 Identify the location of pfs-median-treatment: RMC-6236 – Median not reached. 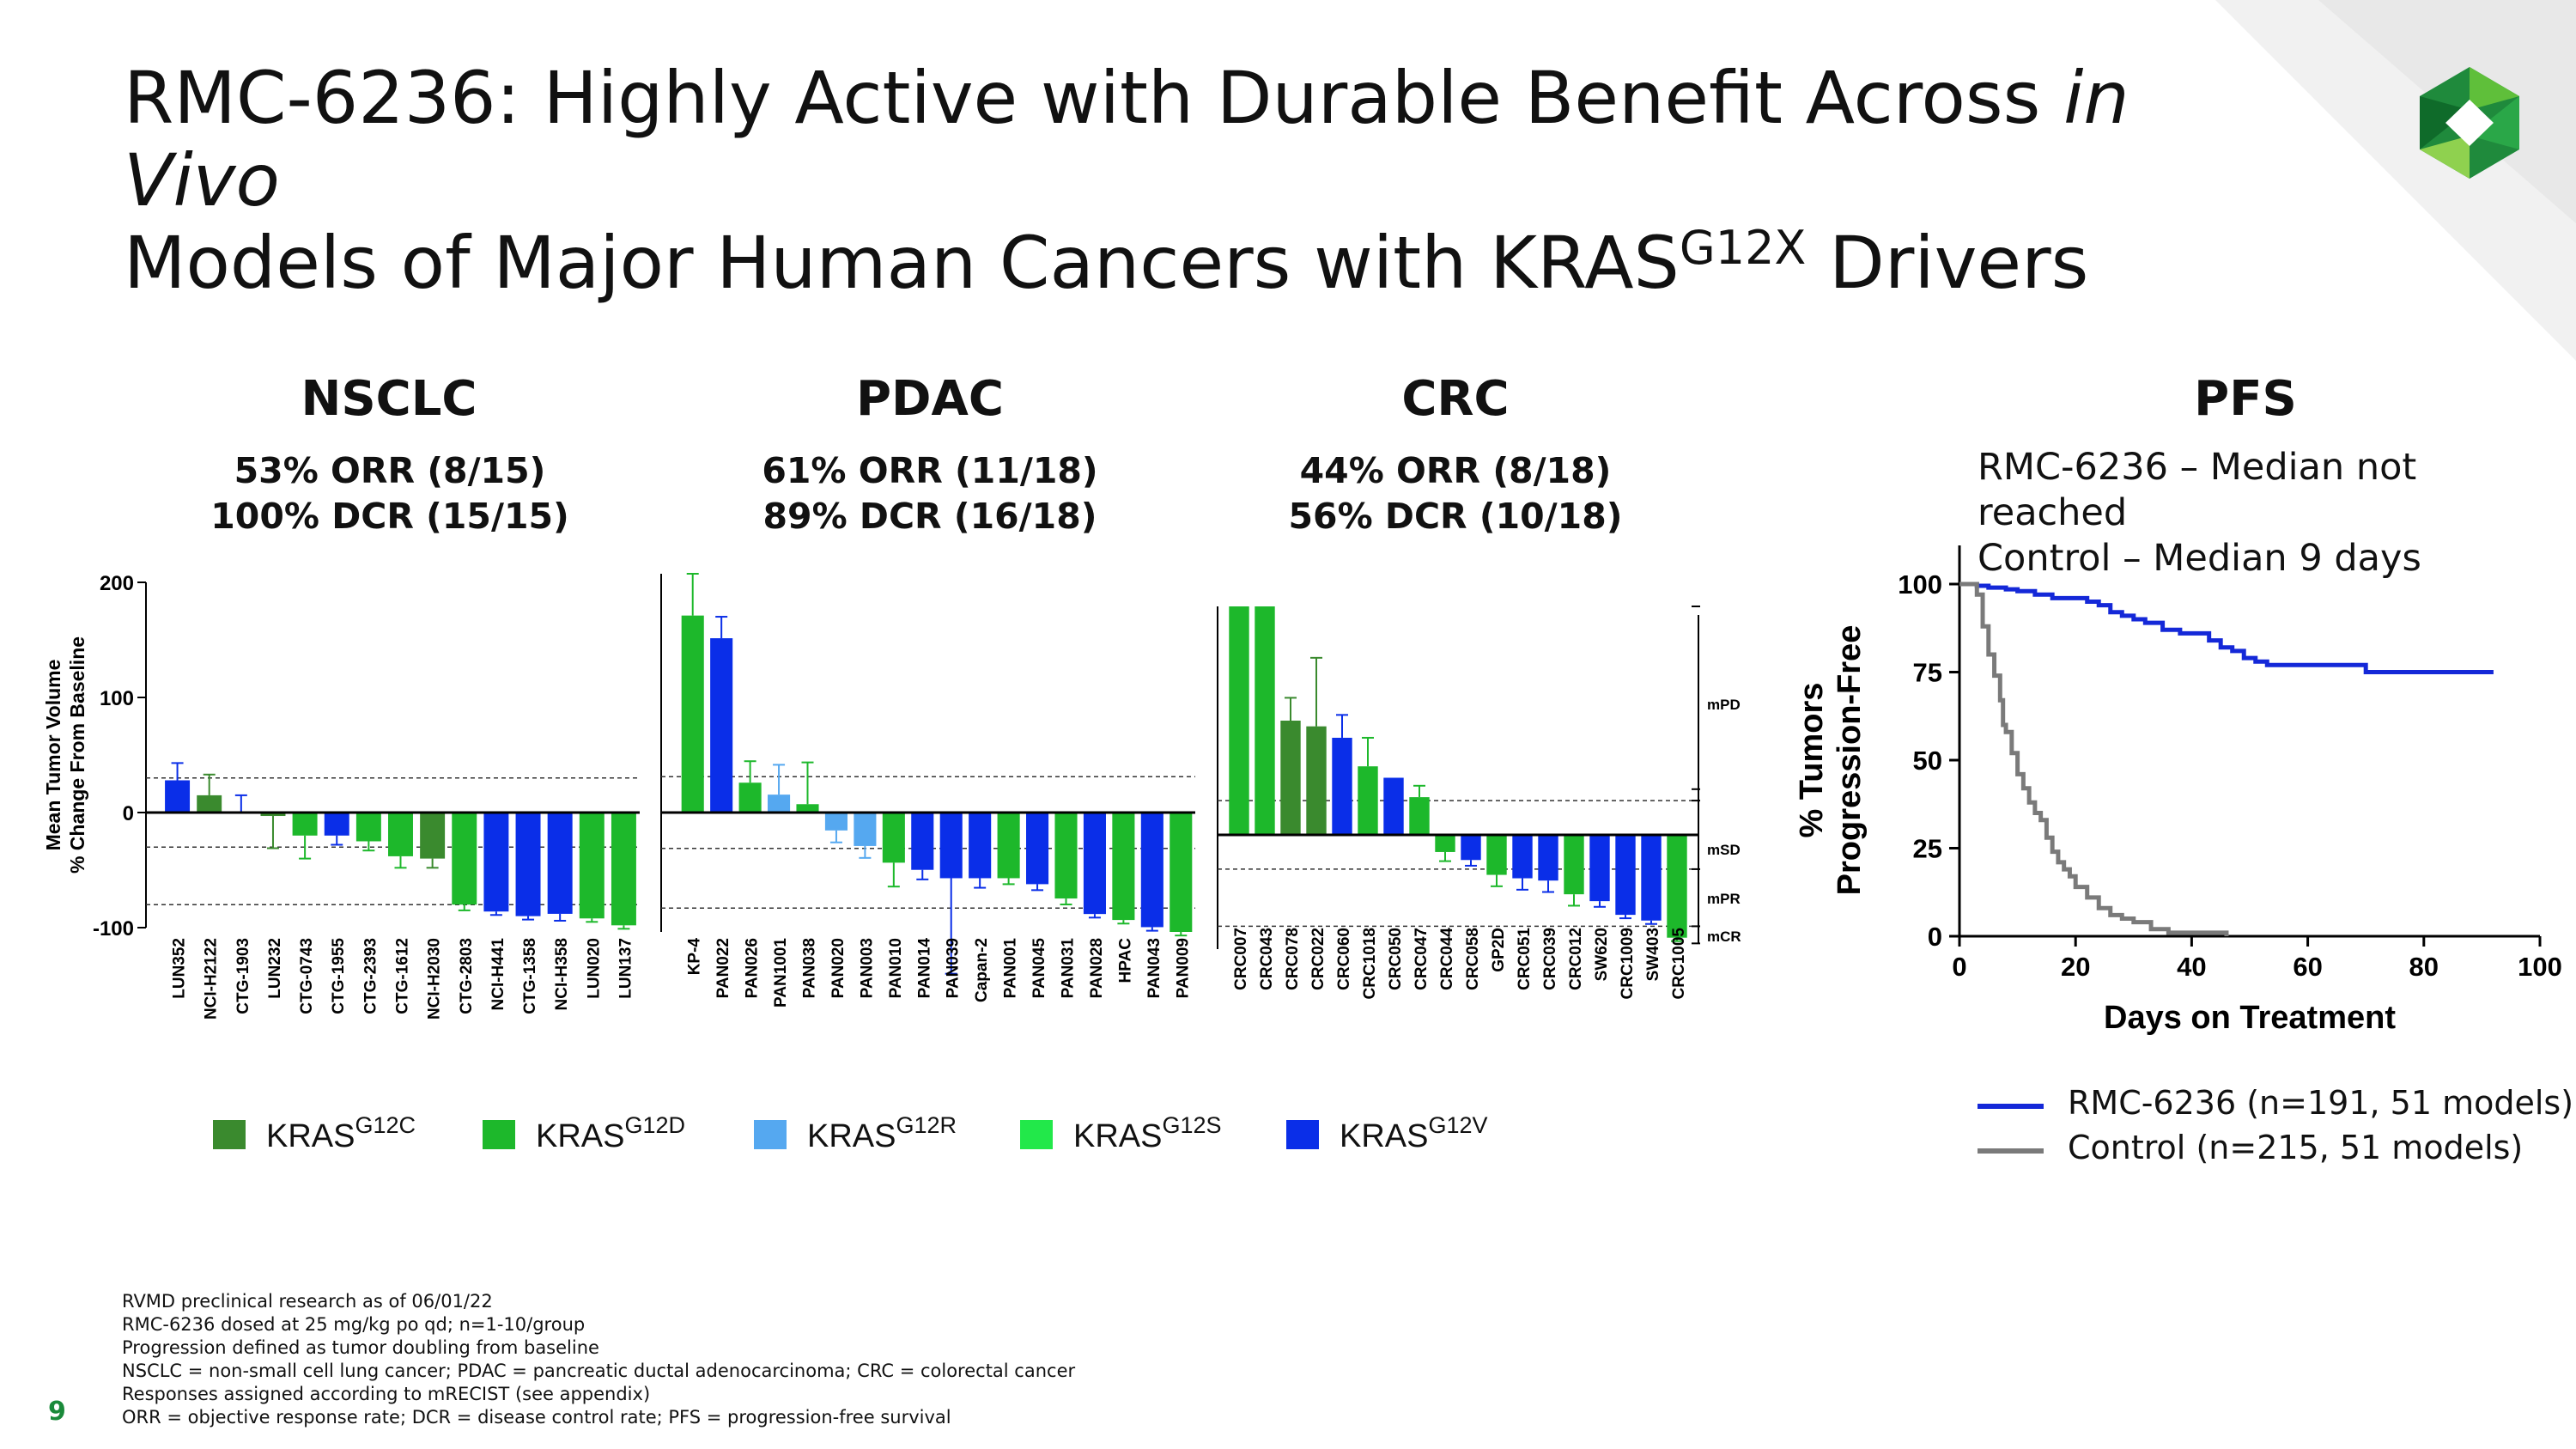
(2197, 490).